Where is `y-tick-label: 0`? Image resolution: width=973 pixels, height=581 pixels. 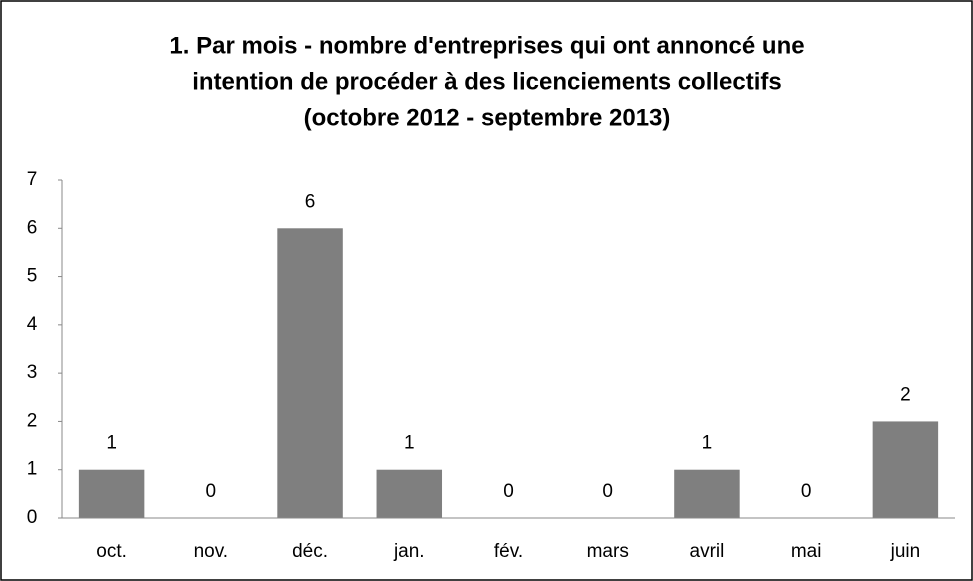 y-tick-label: 0 is located at coordinates (32, 517).